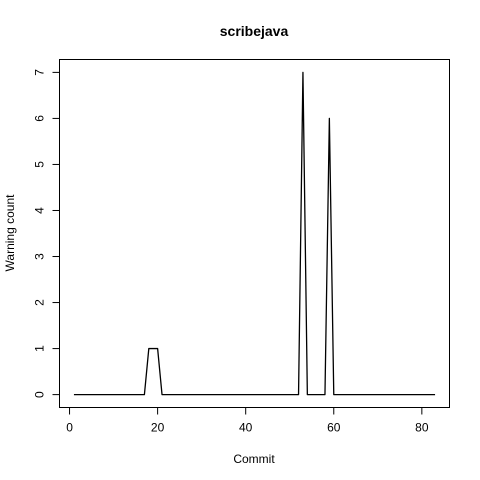 The height and width of the screenshot is (480, 480). What do you see at coordinates (10, 233) in the screenshot?
I see `y-axis-label: Warning count` at bounding box center [10, 233].